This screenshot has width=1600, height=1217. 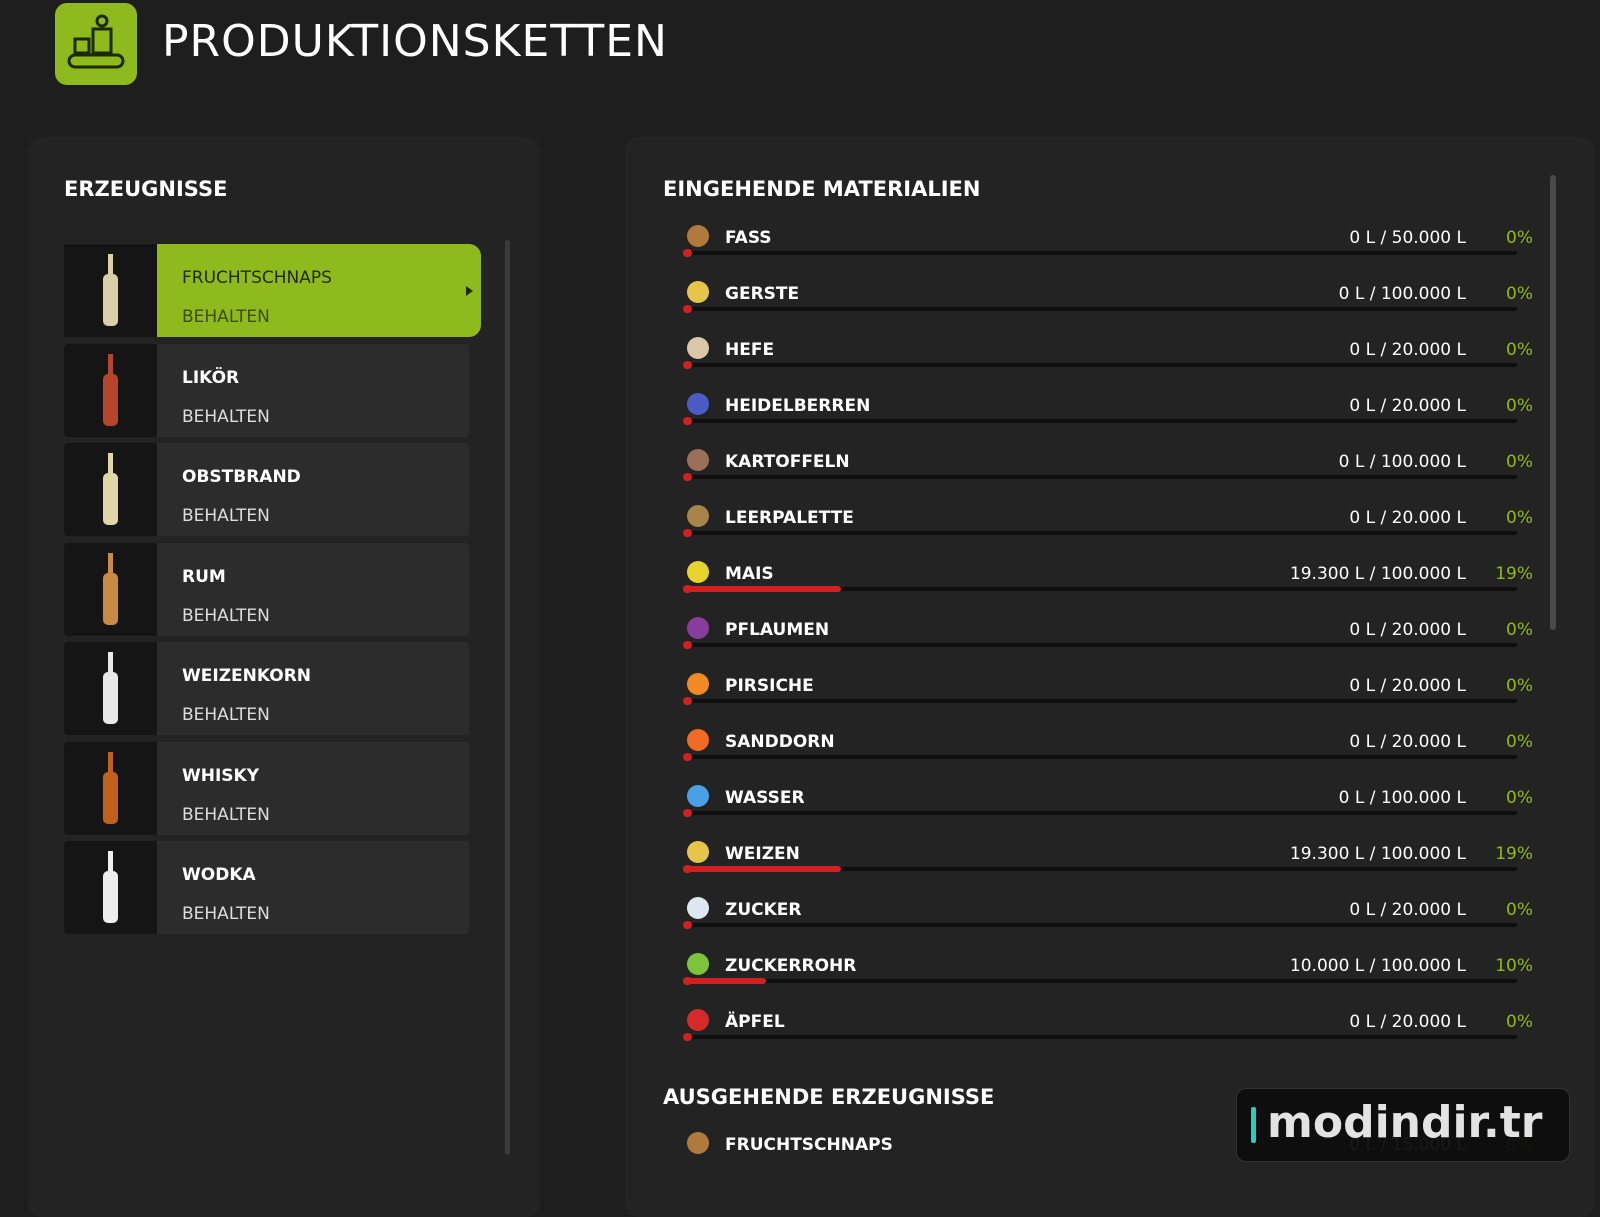 What do you see at coordinates (1405, 1122) in the screenshot?
I see `watermark: modindir.tr` at bounding box center [1405, 1122].